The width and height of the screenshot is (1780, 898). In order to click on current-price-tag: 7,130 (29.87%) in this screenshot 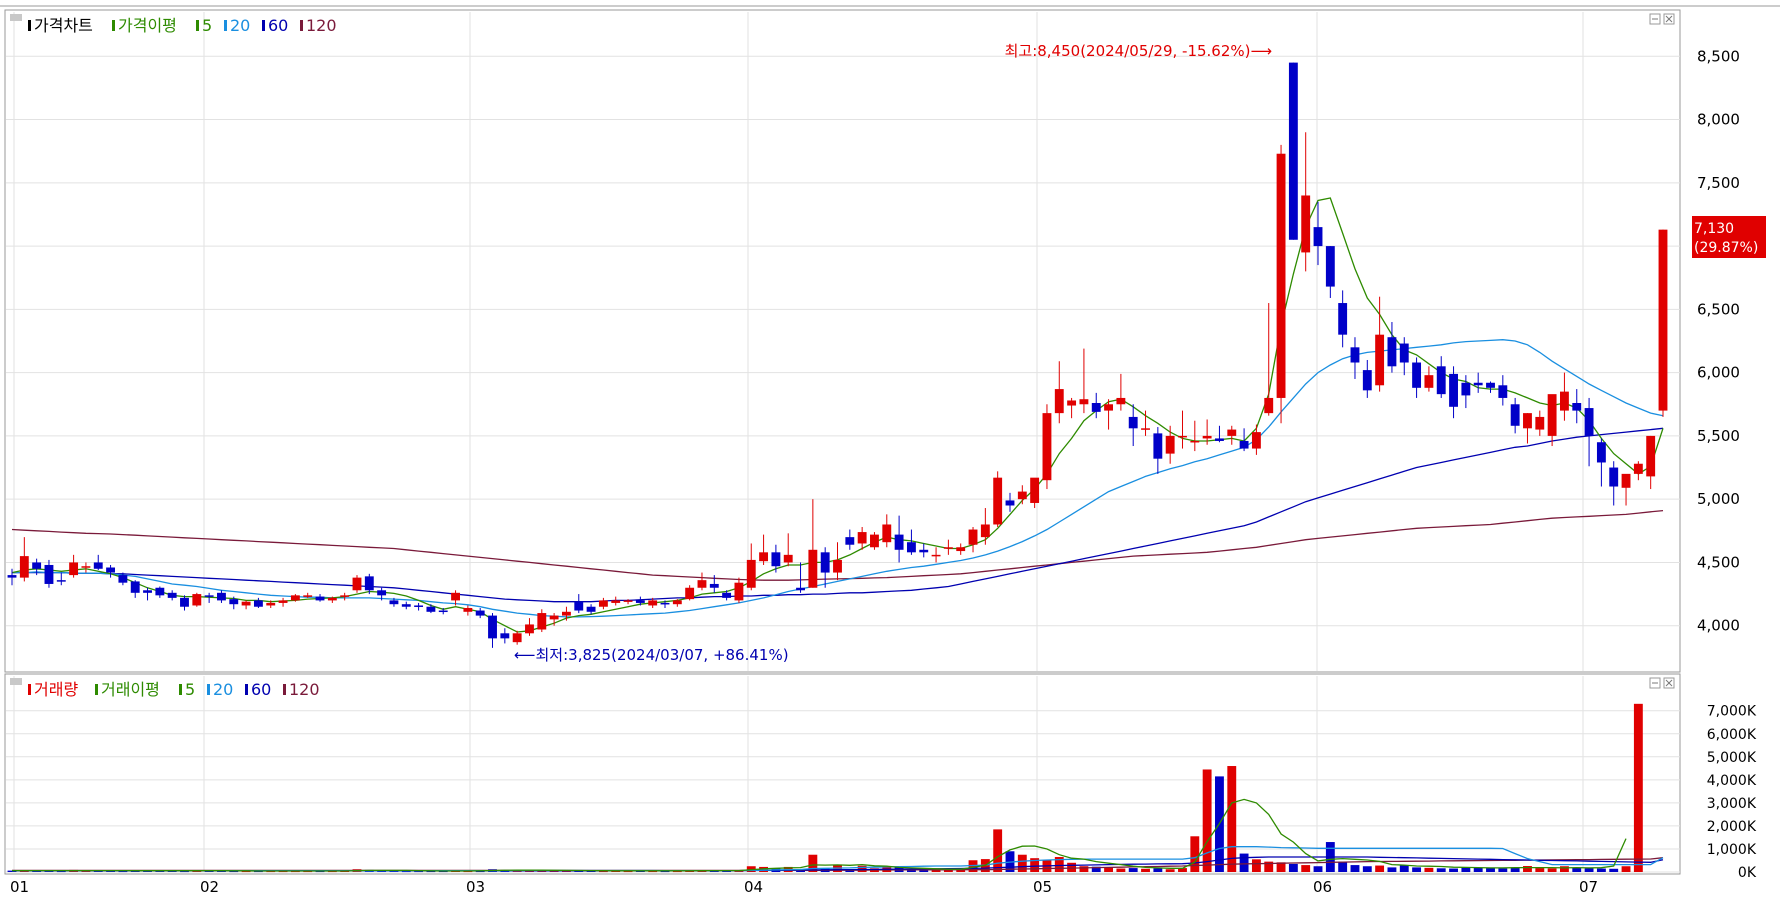, I will do `click(1729, 237)`.